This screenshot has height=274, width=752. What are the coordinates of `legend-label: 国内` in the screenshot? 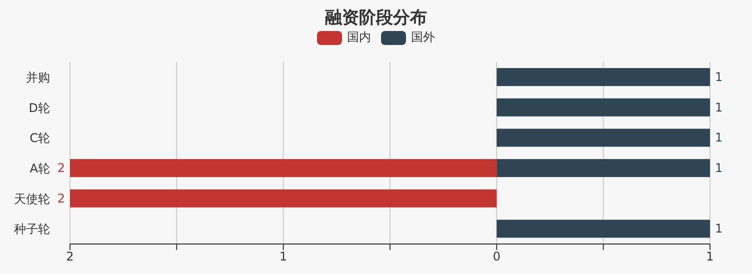 It's located at (359, 37).